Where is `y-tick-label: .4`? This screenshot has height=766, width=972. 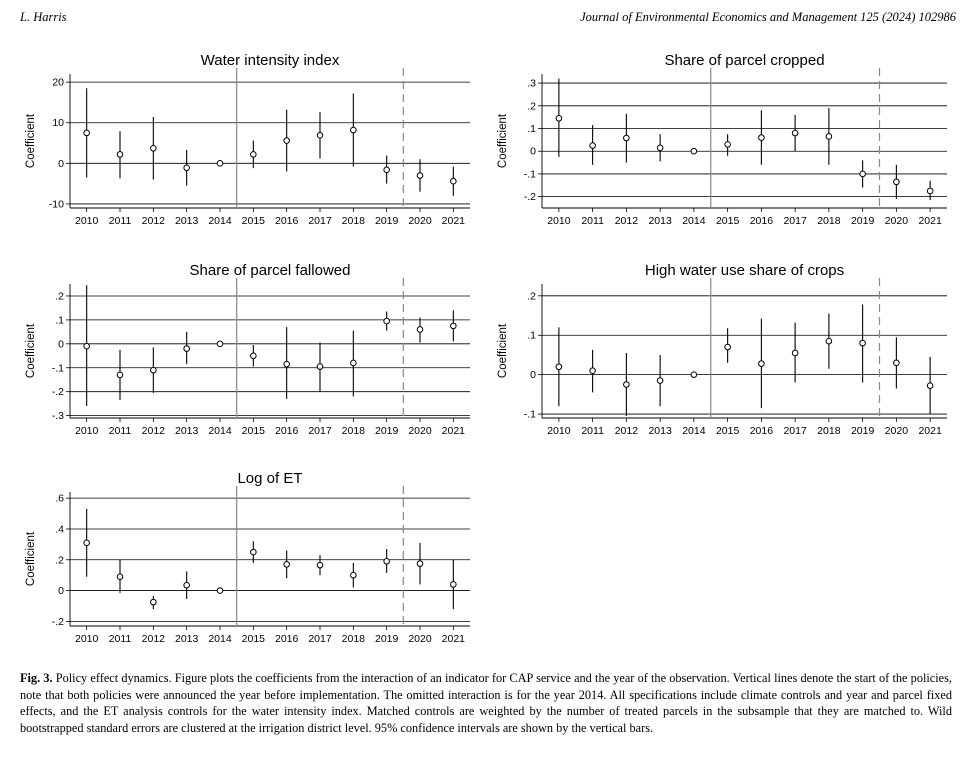
y-tick-label: .4 is located at coordinates (59, 529).